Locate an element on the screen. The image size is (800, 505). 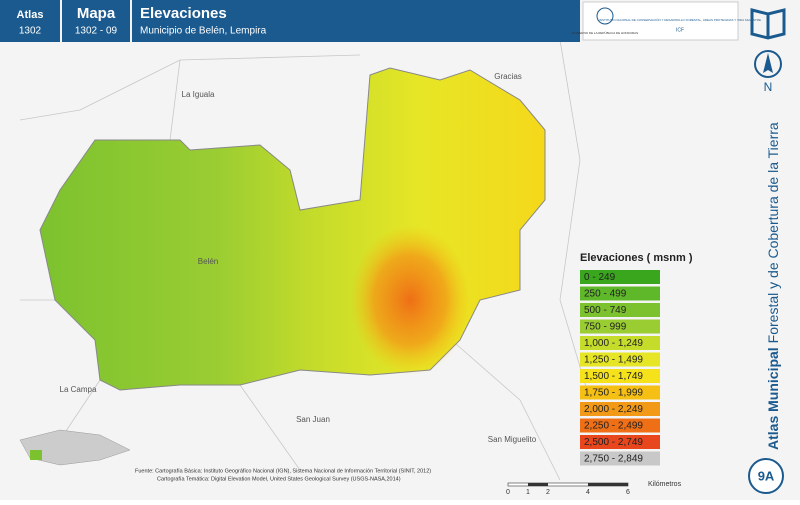
place-label: La Campa is located at coordinates (78, 389).